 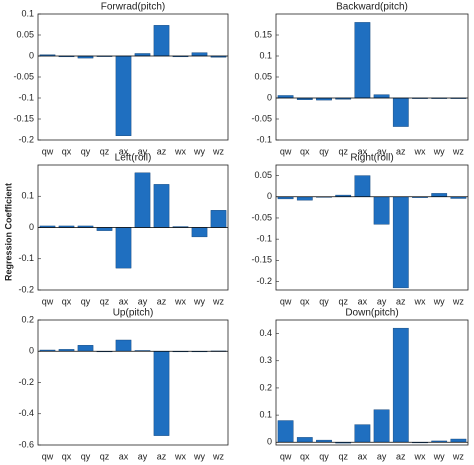 What do you see at coordinates (265, 333) in the screenshot?
I see `y-tick-label: 0.4` at bounding box center [265, 333].